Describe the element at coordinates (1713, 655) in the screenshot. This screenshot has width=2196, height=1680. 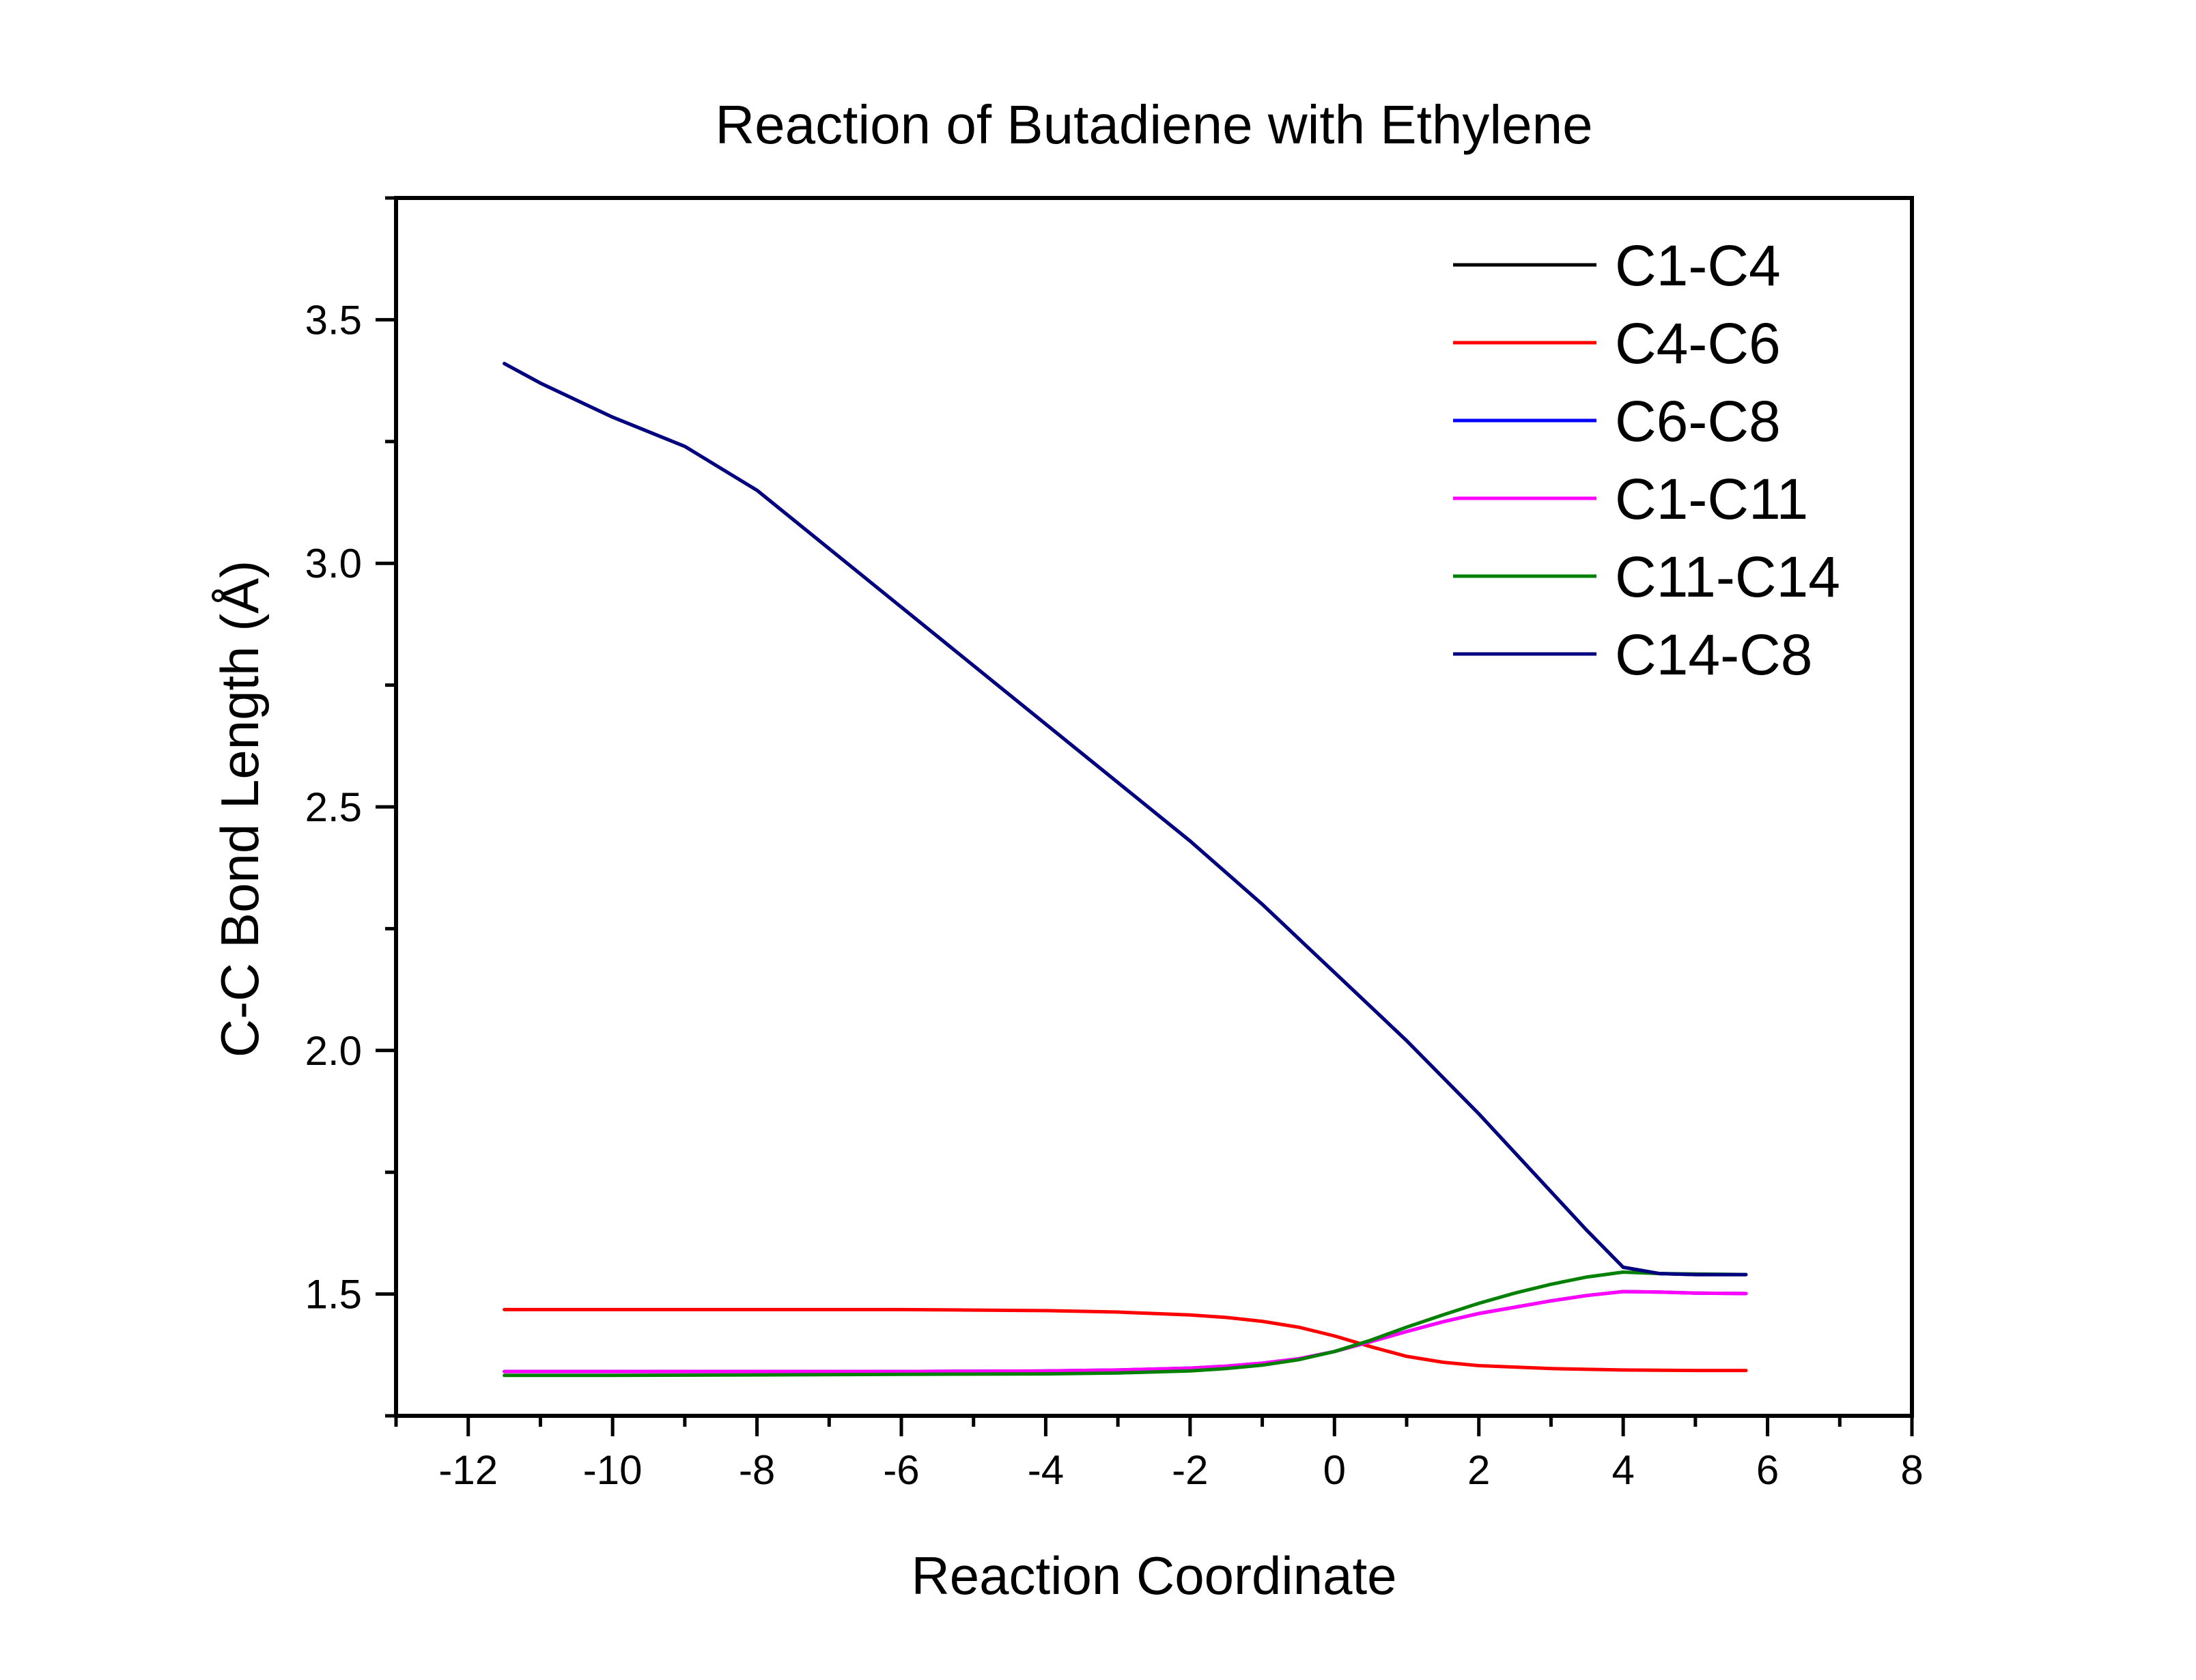
I see `legend-label: C14-C8` at that location.